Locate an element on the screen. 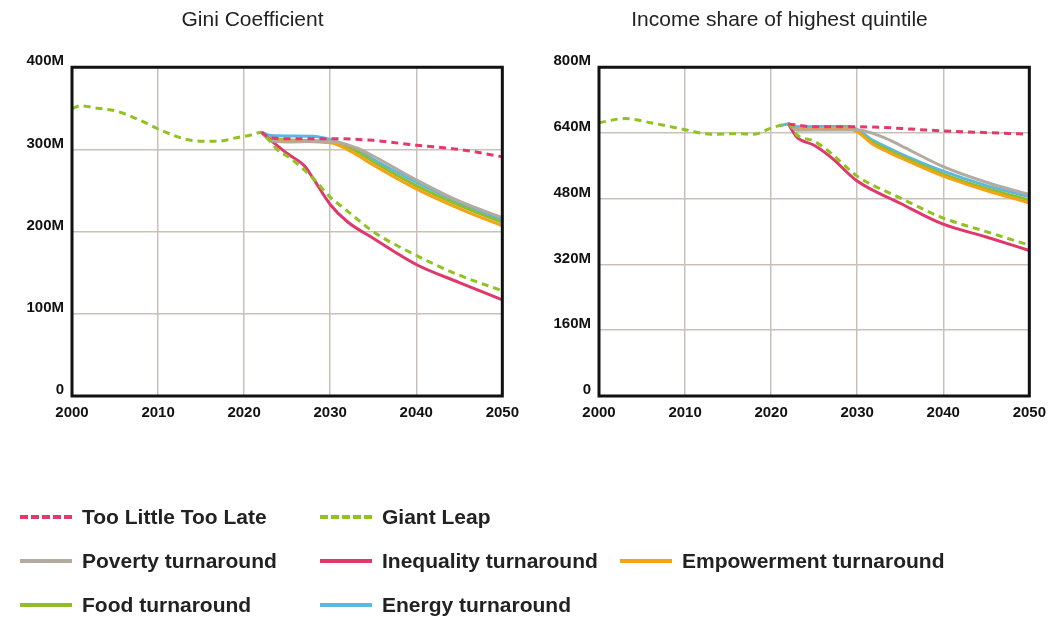 The height and width of the screenshot is (630, 1054). y-tick-label: 400M is located at coordinates (45, 60).